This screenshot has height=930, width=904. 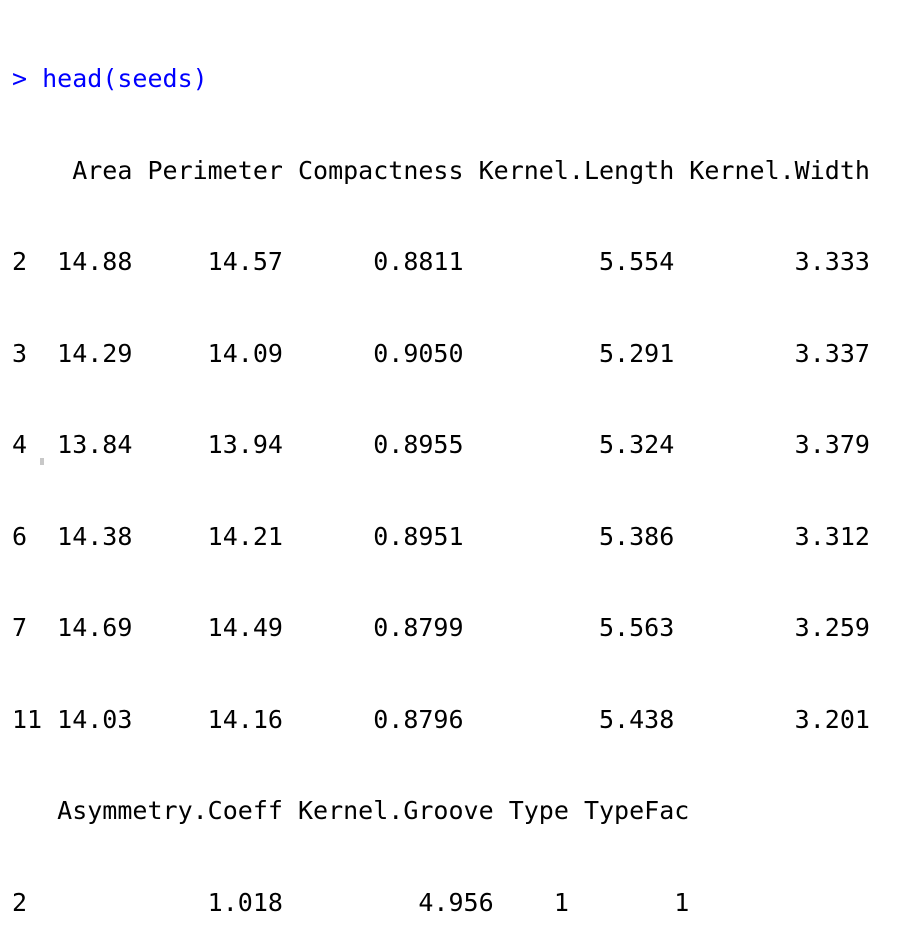 What do you see at coordinates (42, 461) in the screenshot?
I see `console-cursor` at bounding box center [42, 461].